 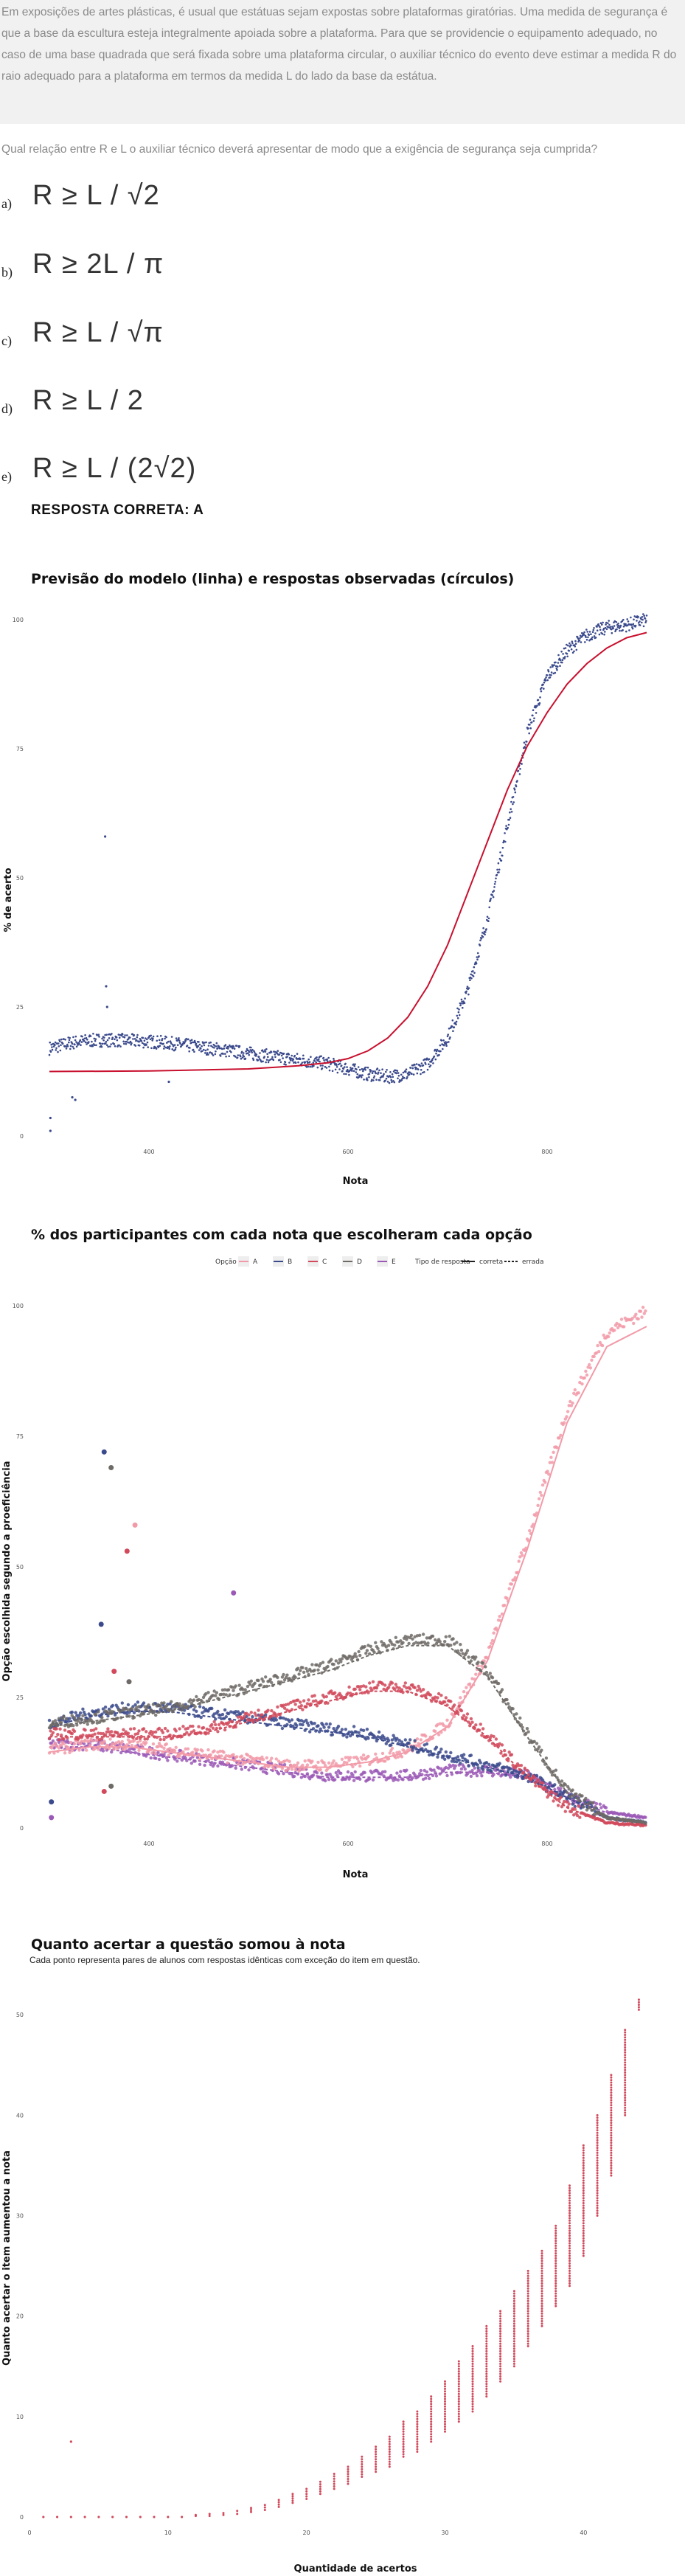 What do you see at coordinates (533, 1262) in the screenshot?
I see `legend-type-wrong: errada` at bounding box center [533, 1262].